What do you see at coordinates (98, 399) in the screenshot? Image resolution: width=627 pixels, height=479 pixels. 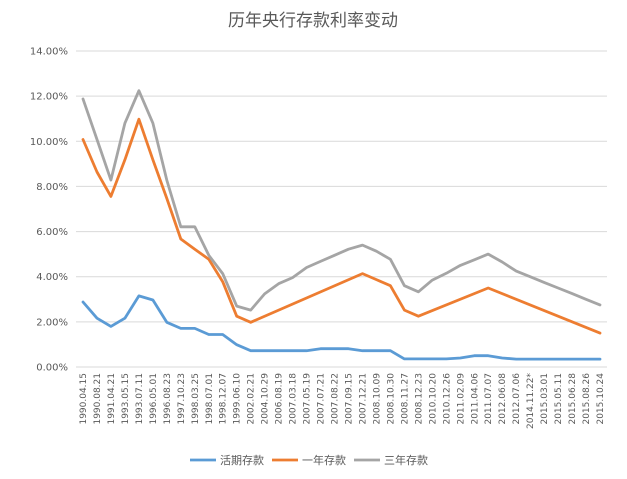 I see `x-tick-label: 1990.08.21` at bounding box center [98, 399].